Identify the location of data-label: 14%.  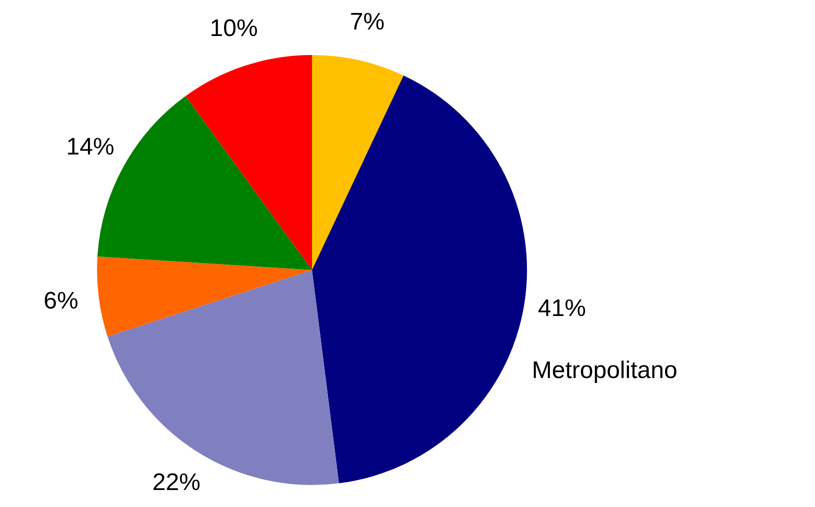
(90, 147).